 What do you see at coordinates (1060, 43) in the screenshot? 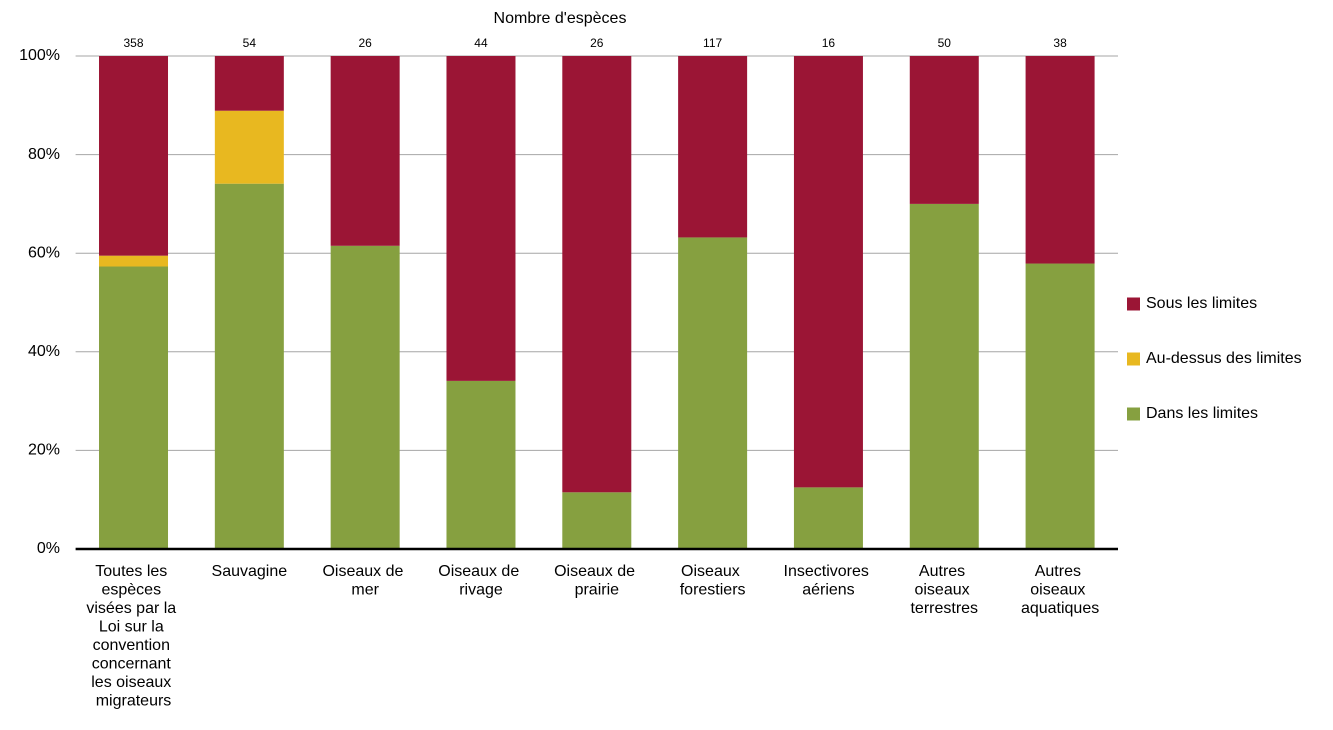
I see `count-label: 38` at bounding box center [1060, 43].